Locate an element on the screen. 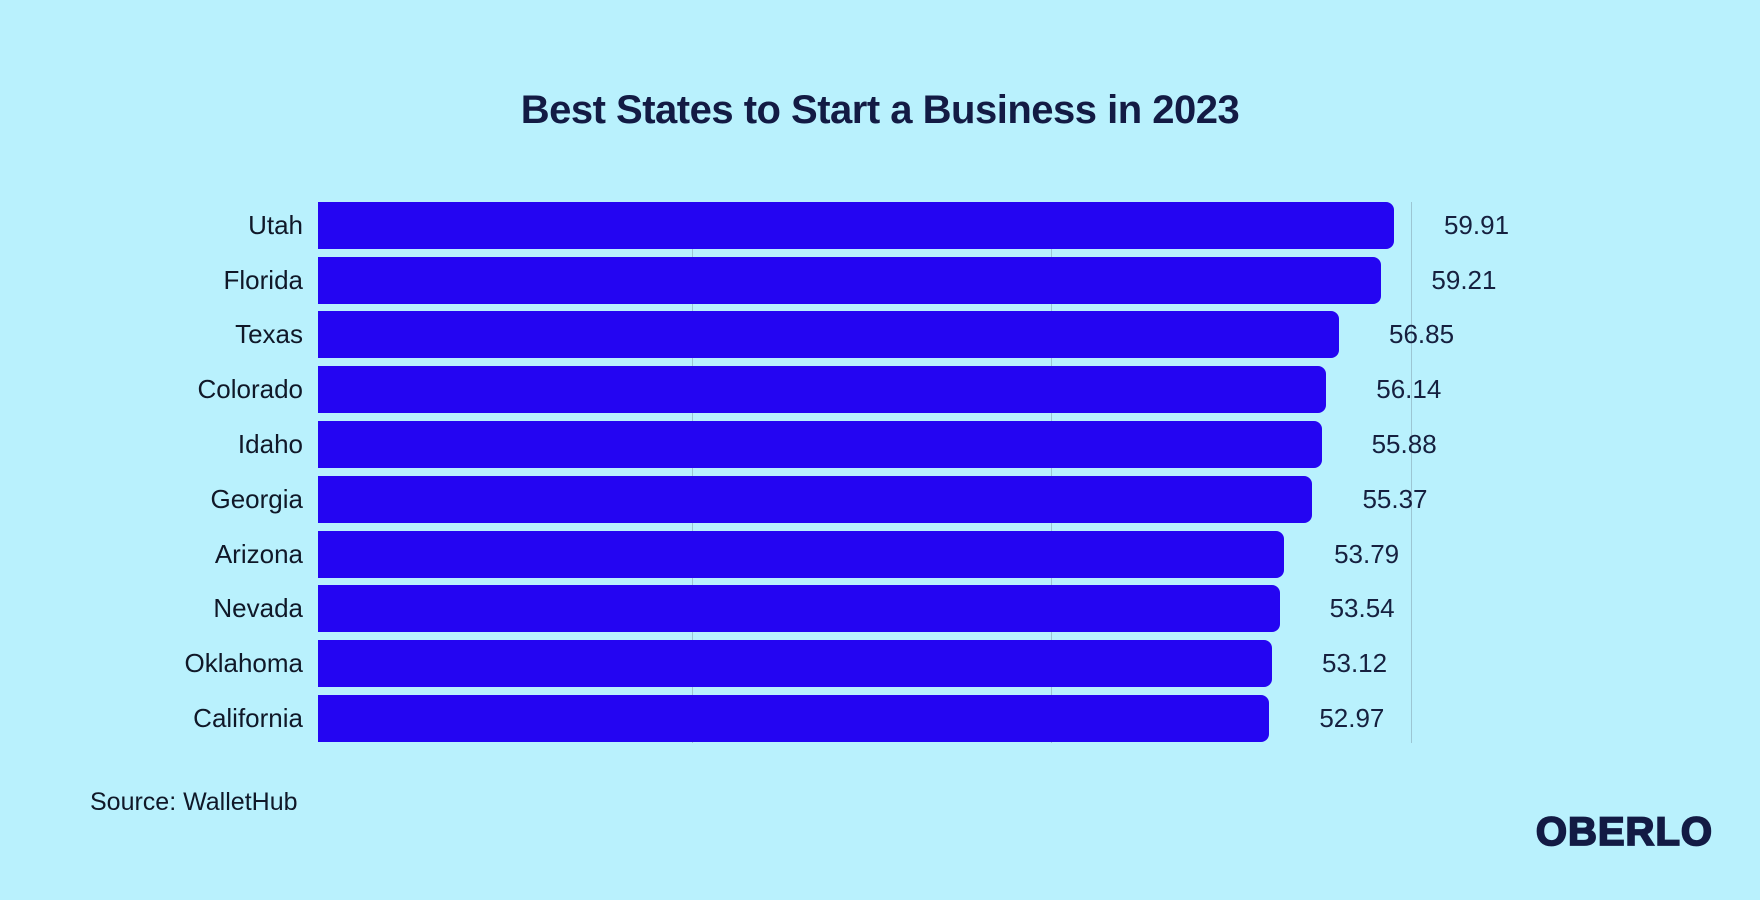  bar-row: Arizona 53.79 is located at coordinates (880, 554).